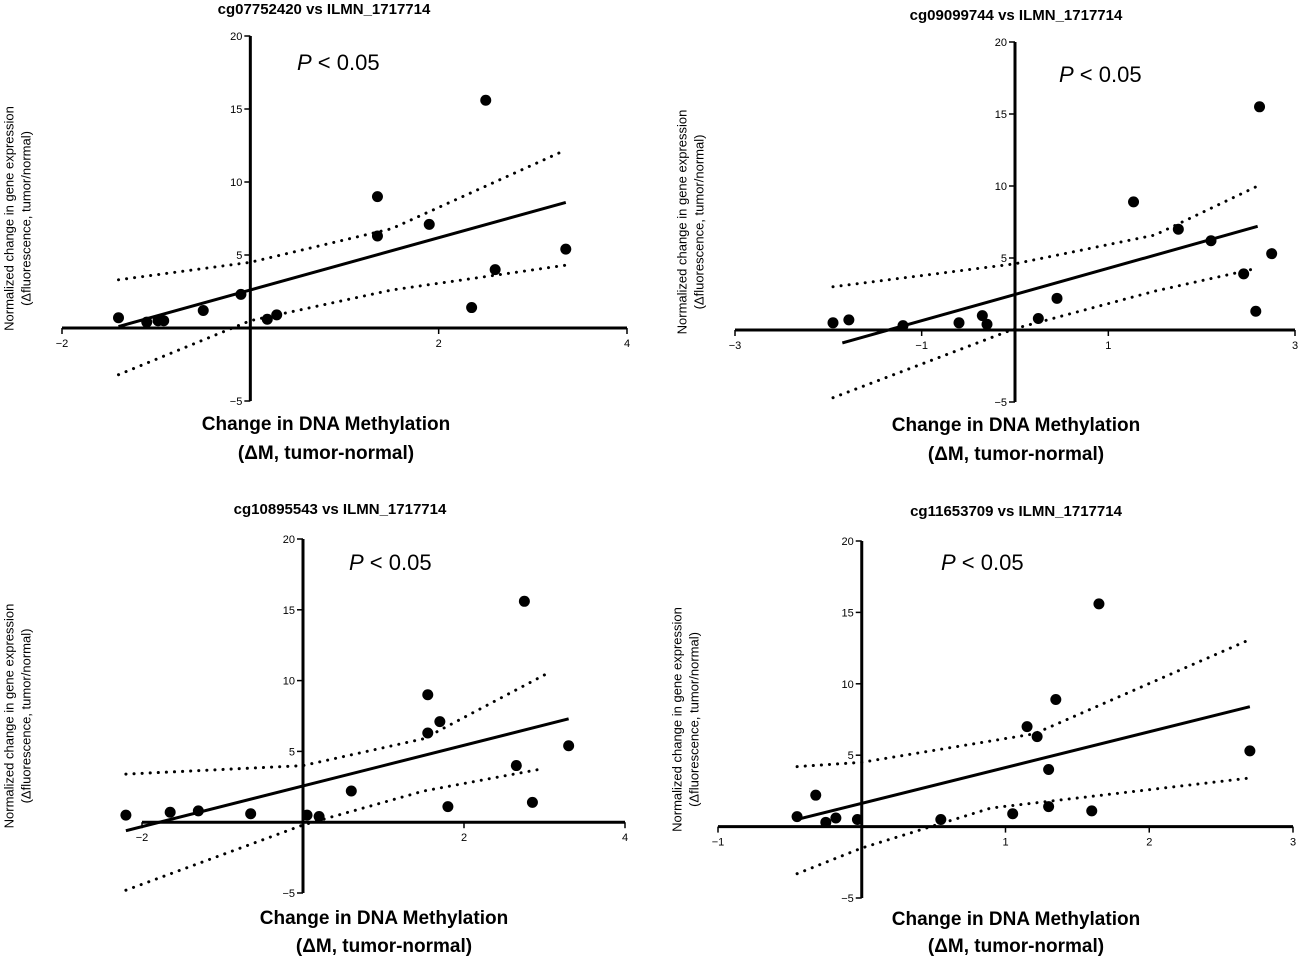 The height and width of the screenshot is (959, 1299). What do you see at coordinates (1293, 843) in the screenshot?
I see `x-tick-label: 3` at bounding box center [1293, 843].